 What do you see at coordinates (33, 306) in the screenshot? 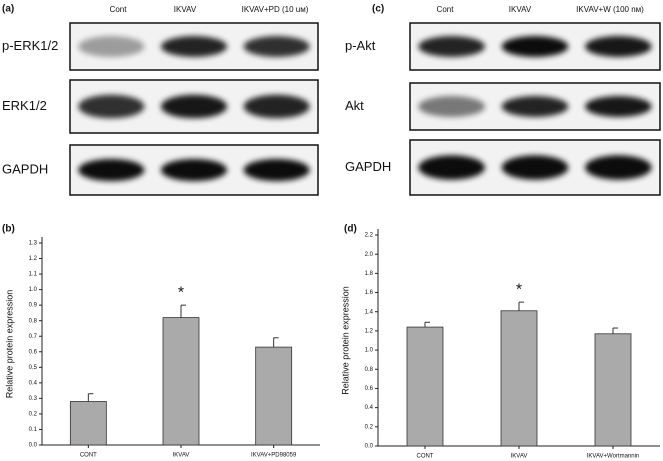
I see `y-tick-label: 0.9` at bounding box center [33, 306].